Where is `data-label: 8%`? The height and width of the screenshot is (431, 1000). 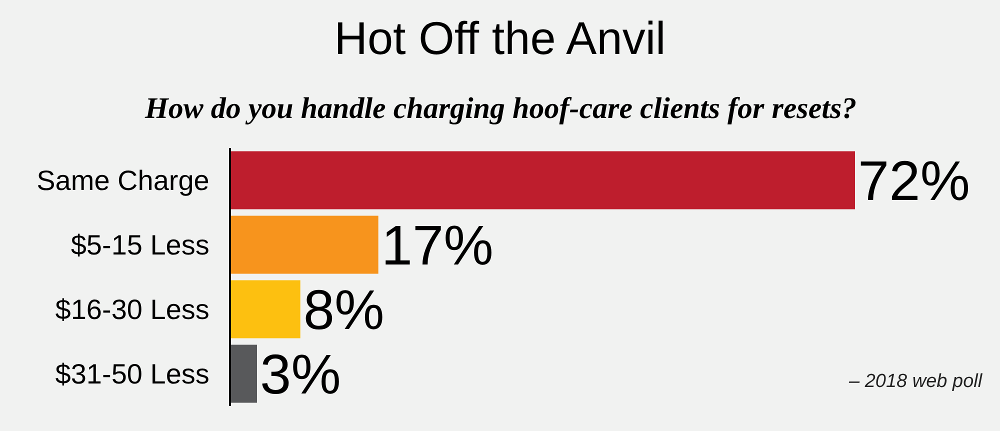
data-label: 8% is located at coordinates (343, 309).